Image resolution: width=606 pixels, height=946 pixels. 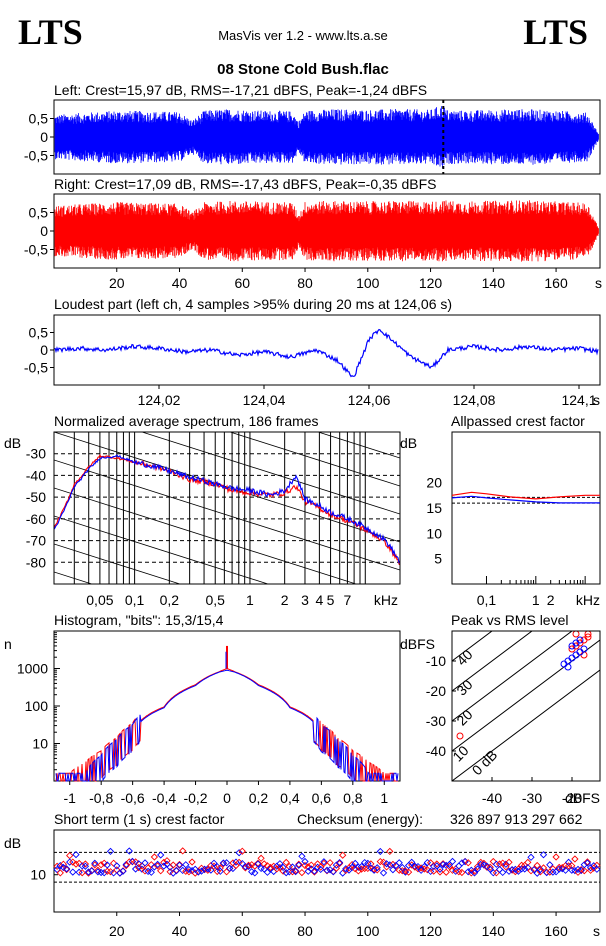 What do you see at coordinates (369, 400) in the screenshot?
I see `loudest-xtick-label: 124,06` at bounding box center [369, 400].